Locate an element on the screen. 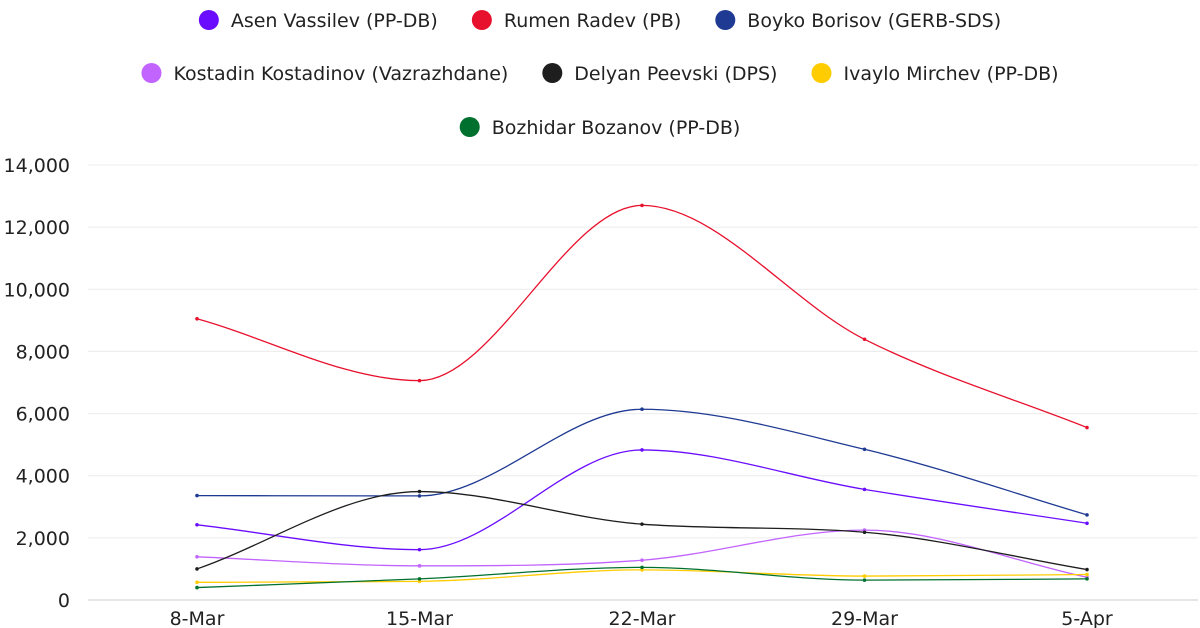 This screenshot has width=1200, height=628. y-tick-label: 10,000 is located at coordinates (37, 290).